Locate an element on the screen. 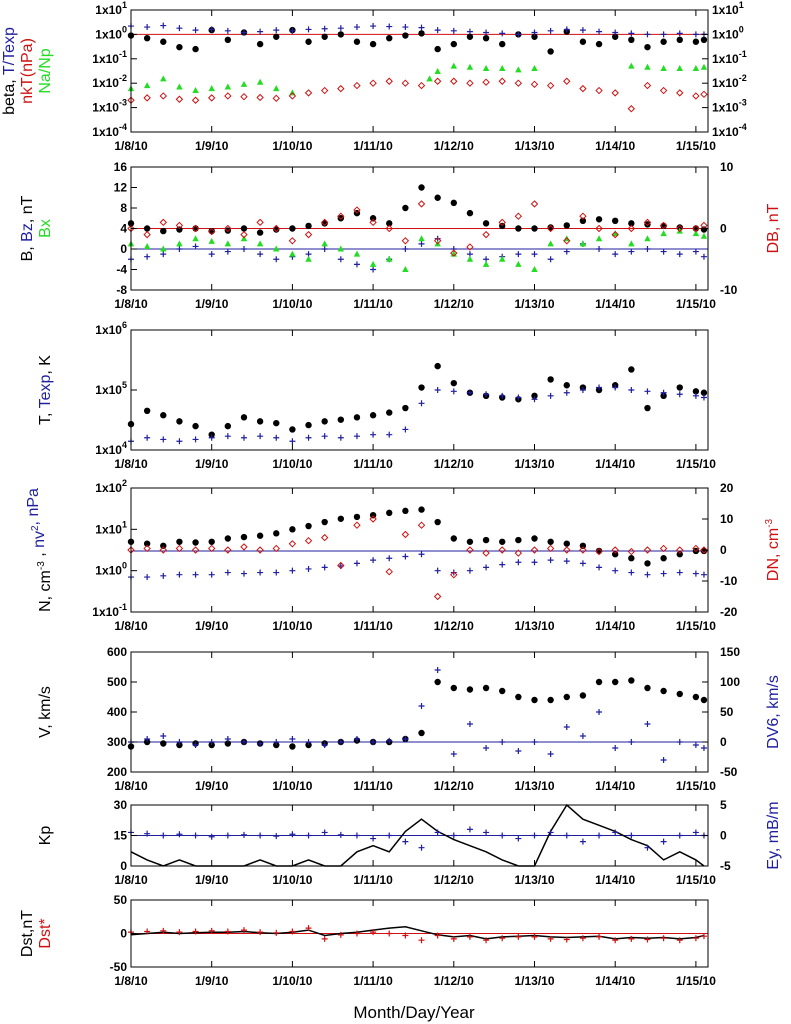 The height and width of the screenshot is (1024, 791). panel-4-y2-tick-label: 50 is located at coordinates (727, 712).